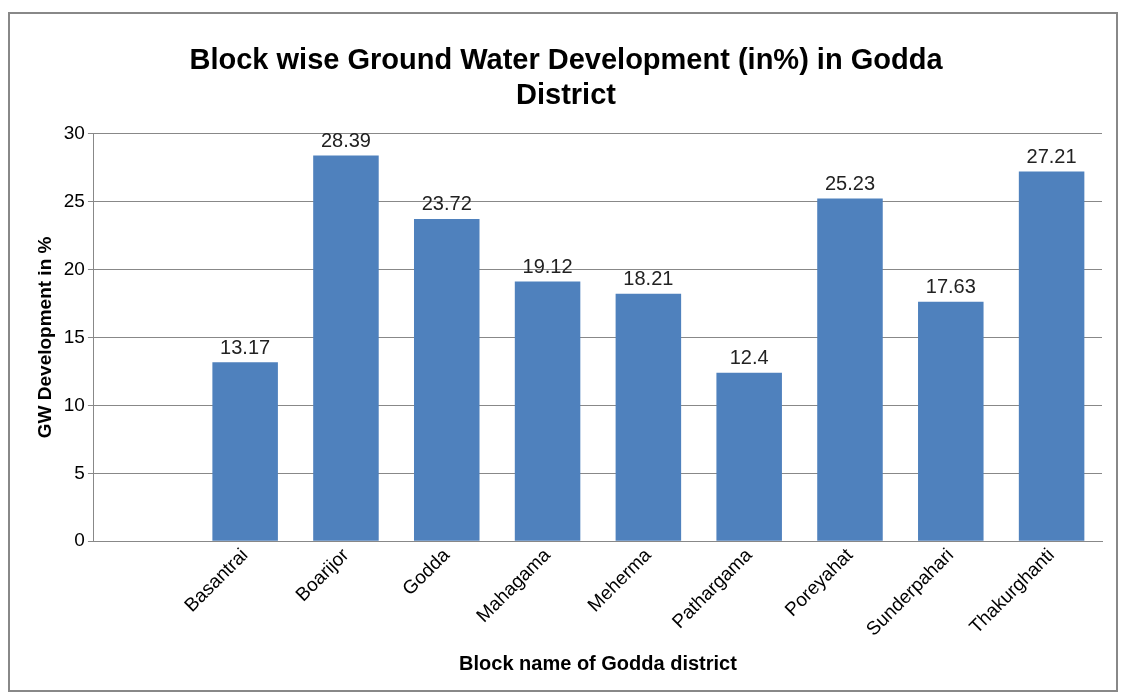  Describe the element at coordinates (446, 203) in the screenshot. I see `data-label: 23.72` at that location.